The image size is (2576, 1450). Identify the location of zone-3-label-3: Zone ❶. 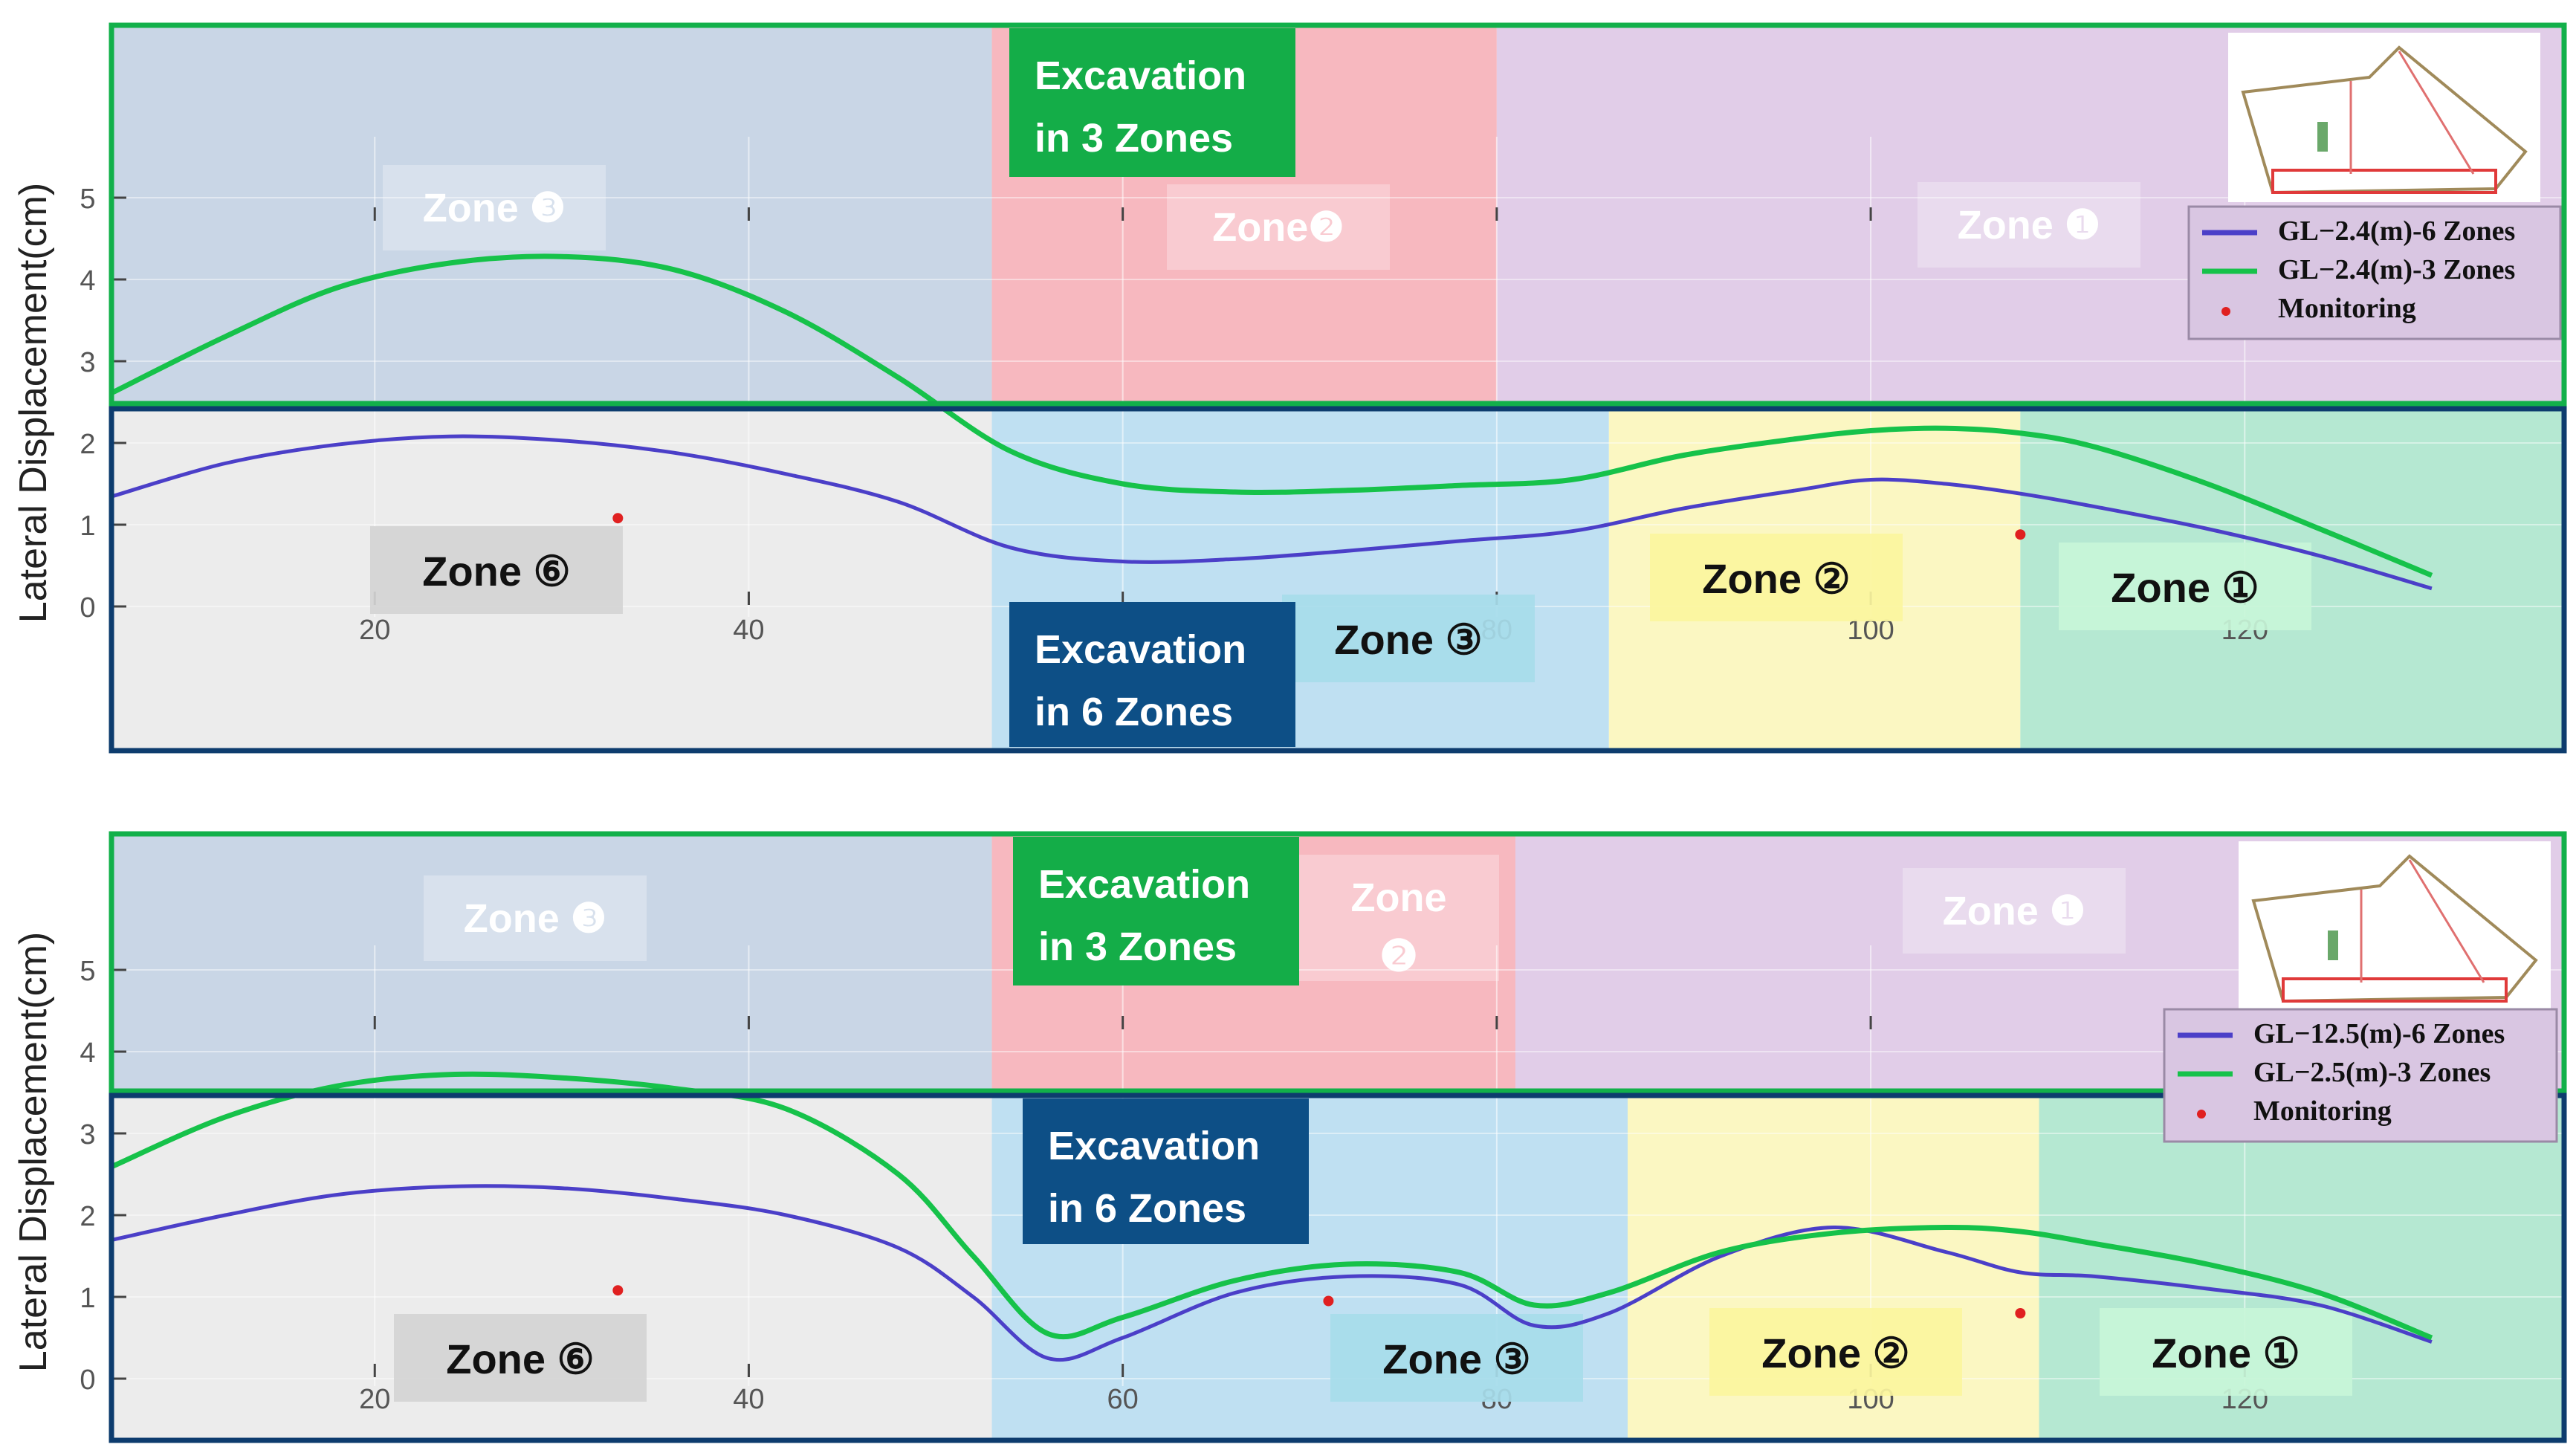
(2014, 911).